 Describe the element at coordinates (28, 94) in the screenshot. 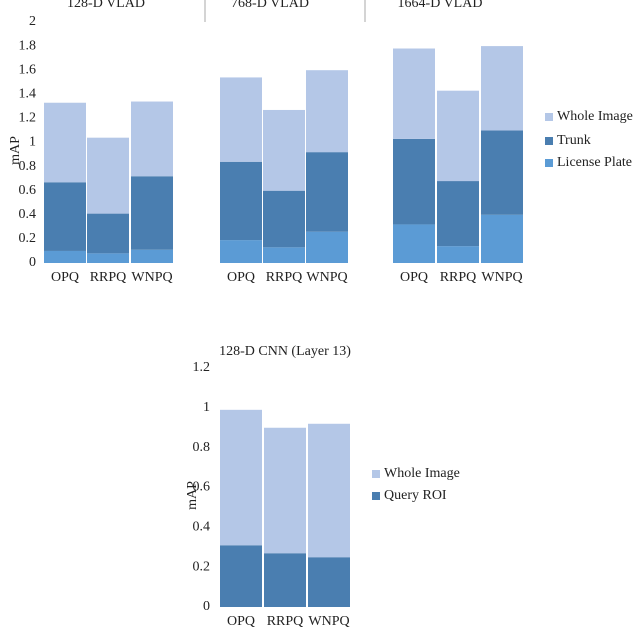

I see `y-tick-label: 1.4` at that location.